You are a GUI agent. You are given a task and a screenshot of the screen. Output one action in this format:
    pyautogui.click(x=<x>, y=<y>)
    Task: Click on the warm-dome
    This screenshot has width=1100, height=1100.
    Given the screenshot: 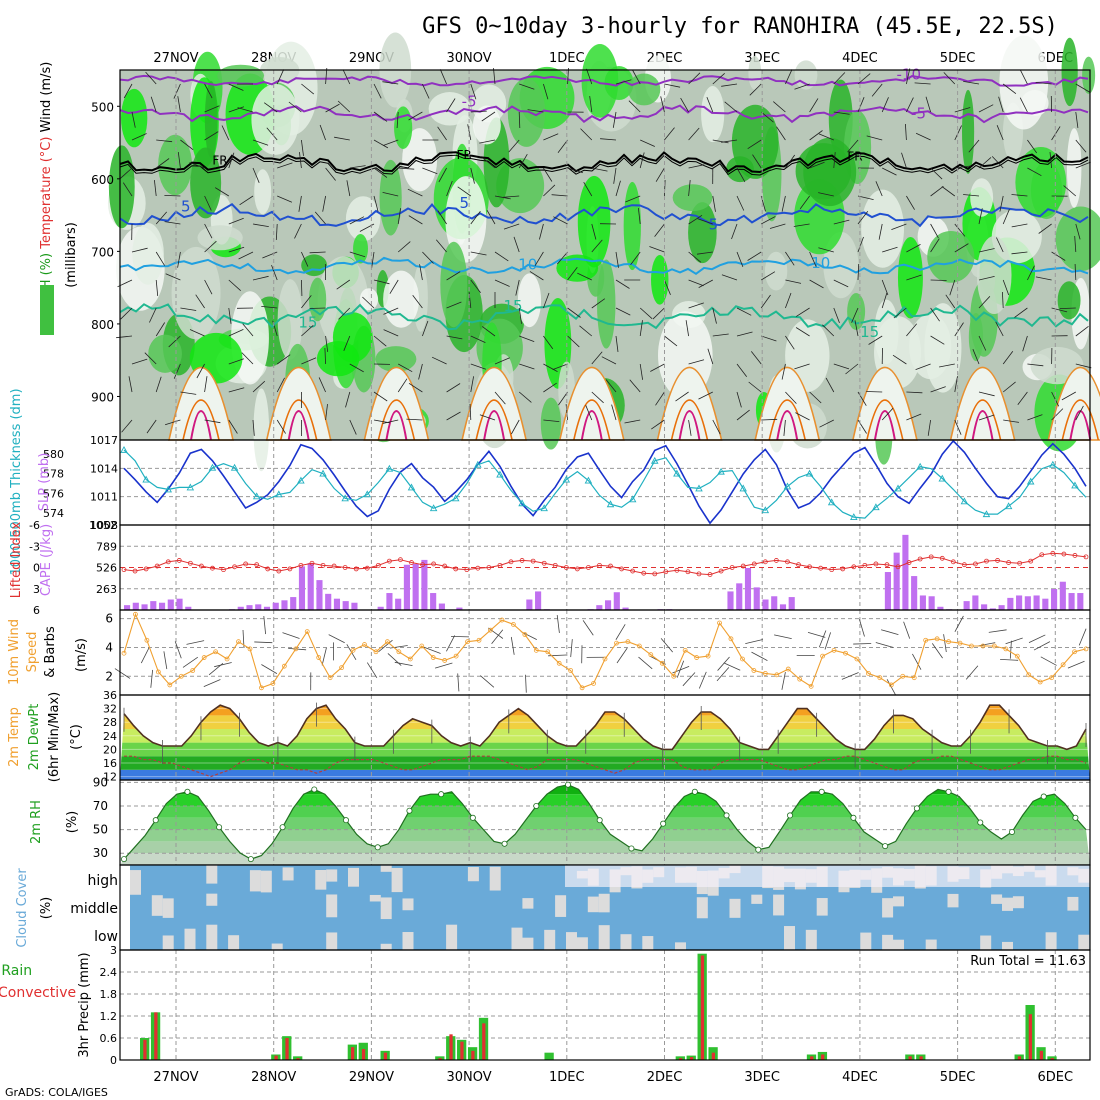 What is the action you would take?
    pyautogui.click(x=689, y=403)
    